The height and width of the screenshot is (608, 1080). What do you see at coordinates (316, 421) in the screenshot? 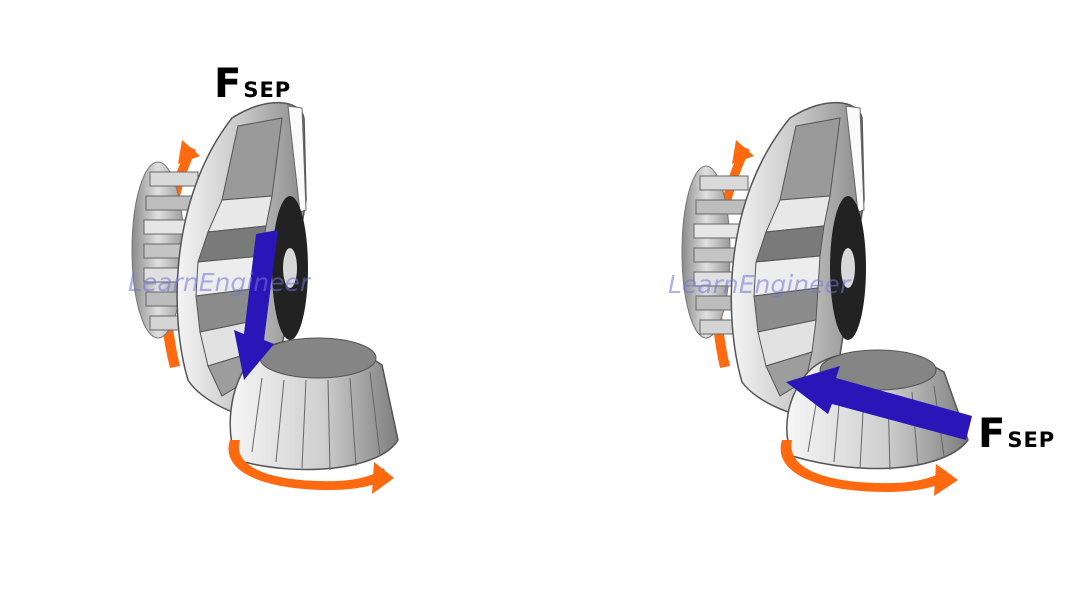
I see `pinion-teeth` at bounding box center [316, 421].